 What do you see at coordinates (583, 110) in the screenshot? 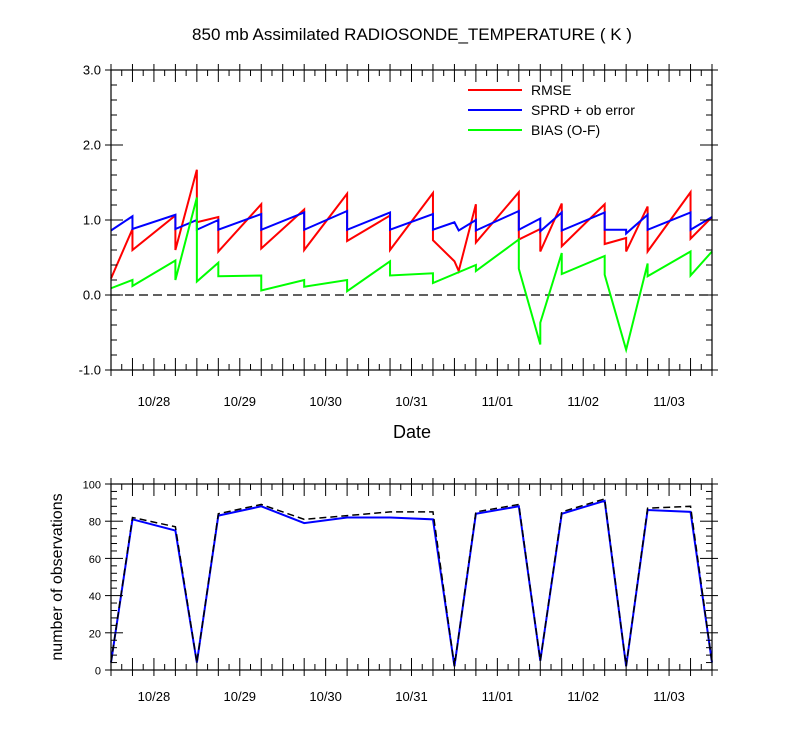
I see `legend-label: SPRD + ob error` at bounding box center [583, 110].